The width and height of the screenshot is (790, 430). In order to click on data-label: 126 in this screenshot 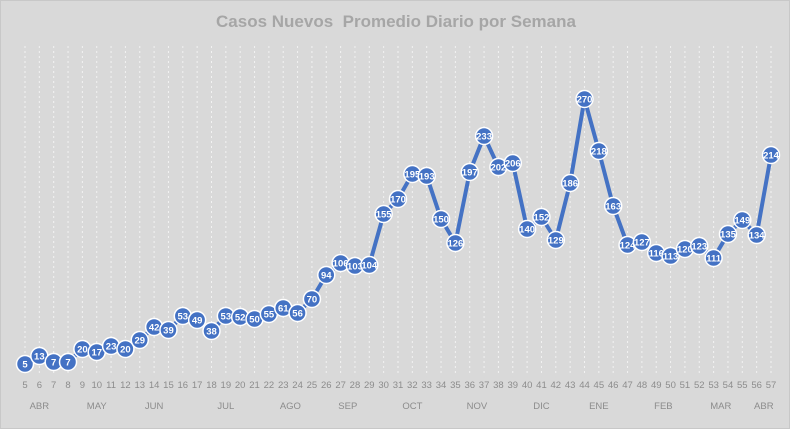, I will do `click(455, 244)`.